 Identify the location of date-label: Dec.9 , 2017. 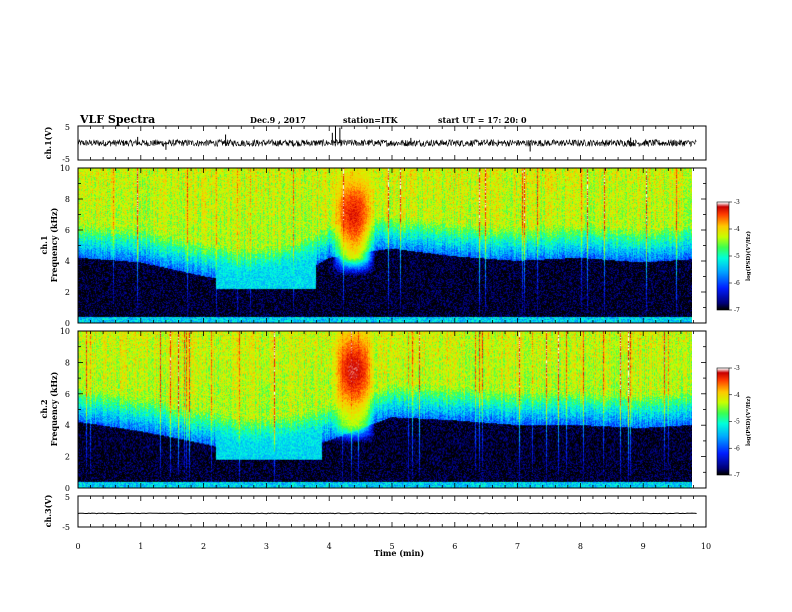
(278, 120).